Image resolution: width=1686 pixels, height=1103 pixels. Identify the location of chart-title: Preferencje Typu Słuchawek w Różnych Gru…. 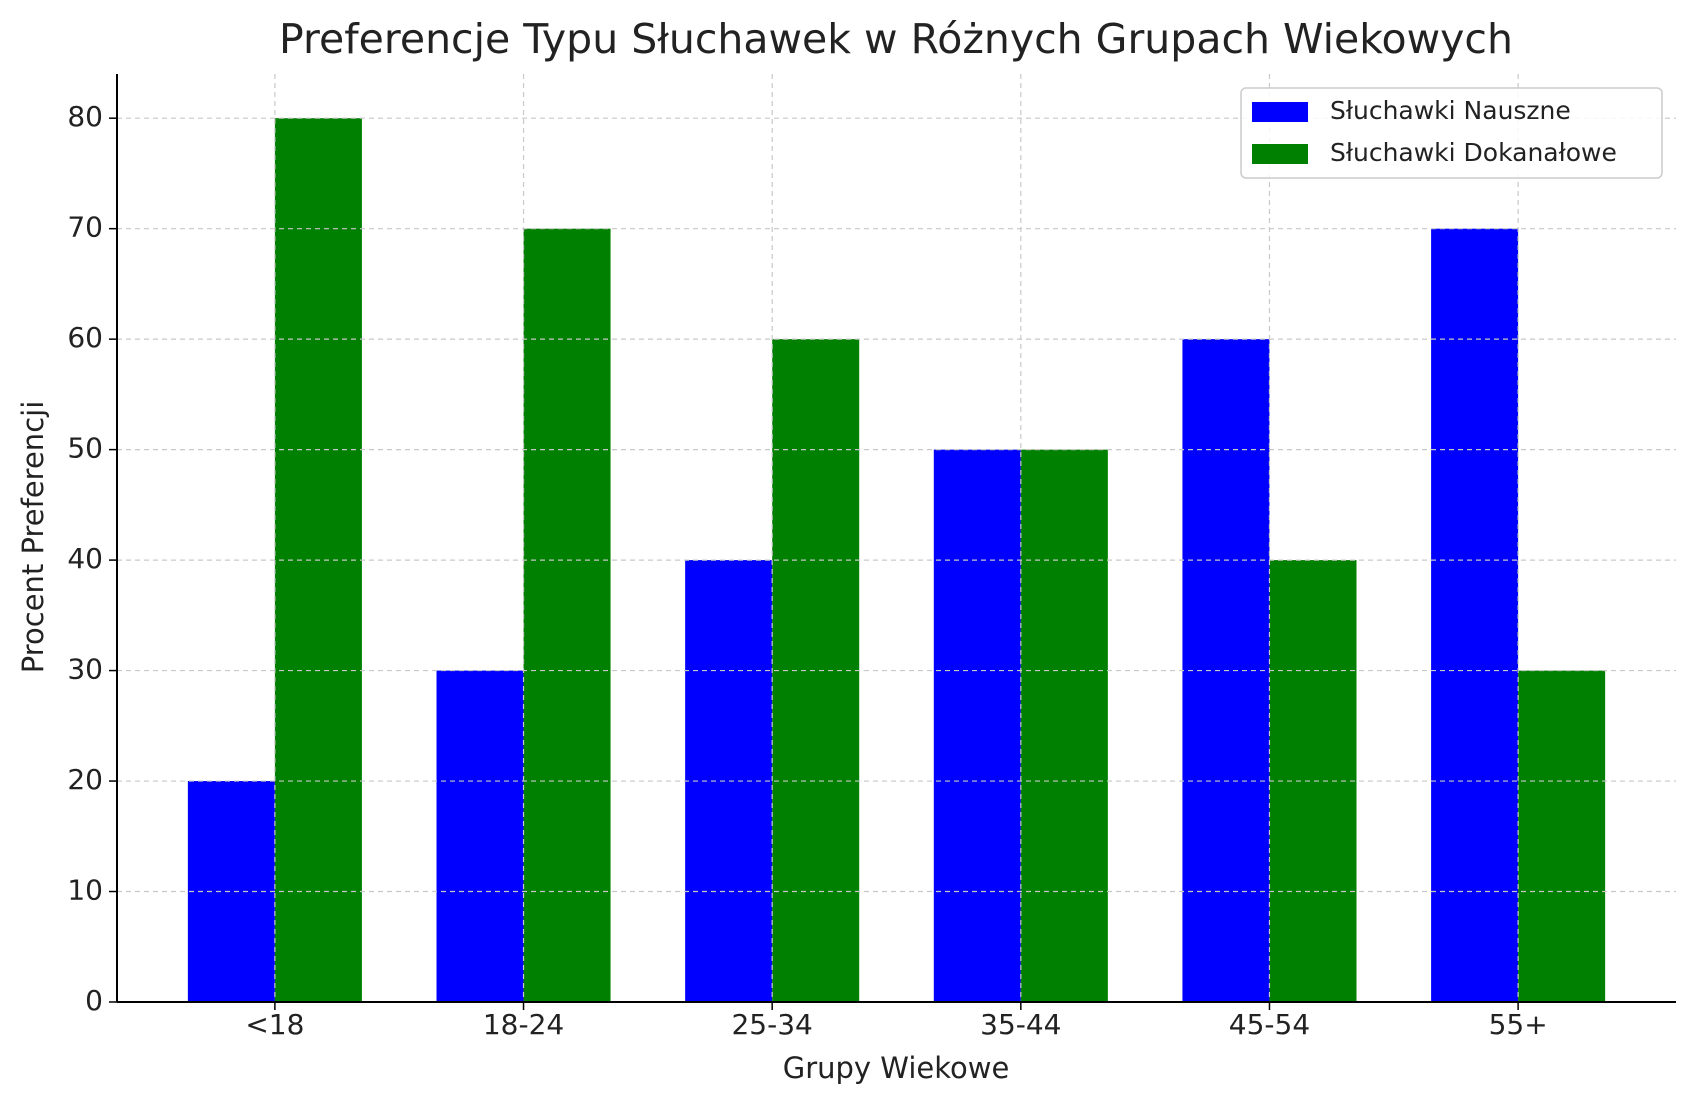
(896, 39).